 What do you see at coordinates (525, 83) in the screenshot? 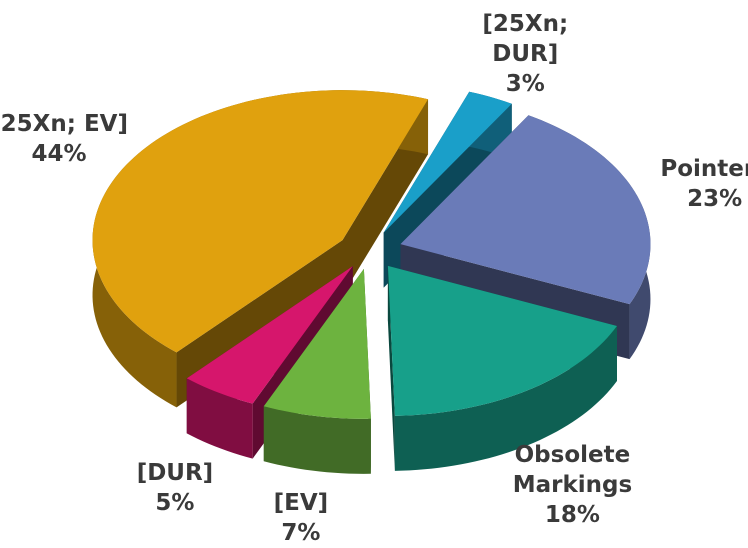
I see `value-label: 3%` at bounding box center [525, 83].